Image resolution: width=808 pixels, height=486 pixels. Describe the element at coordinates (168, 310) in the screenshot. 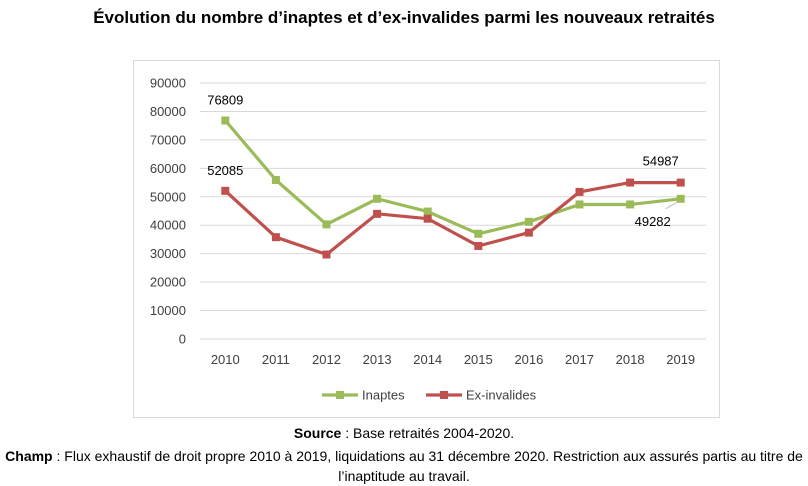

I see `y-tick-label: 10000` at that location.